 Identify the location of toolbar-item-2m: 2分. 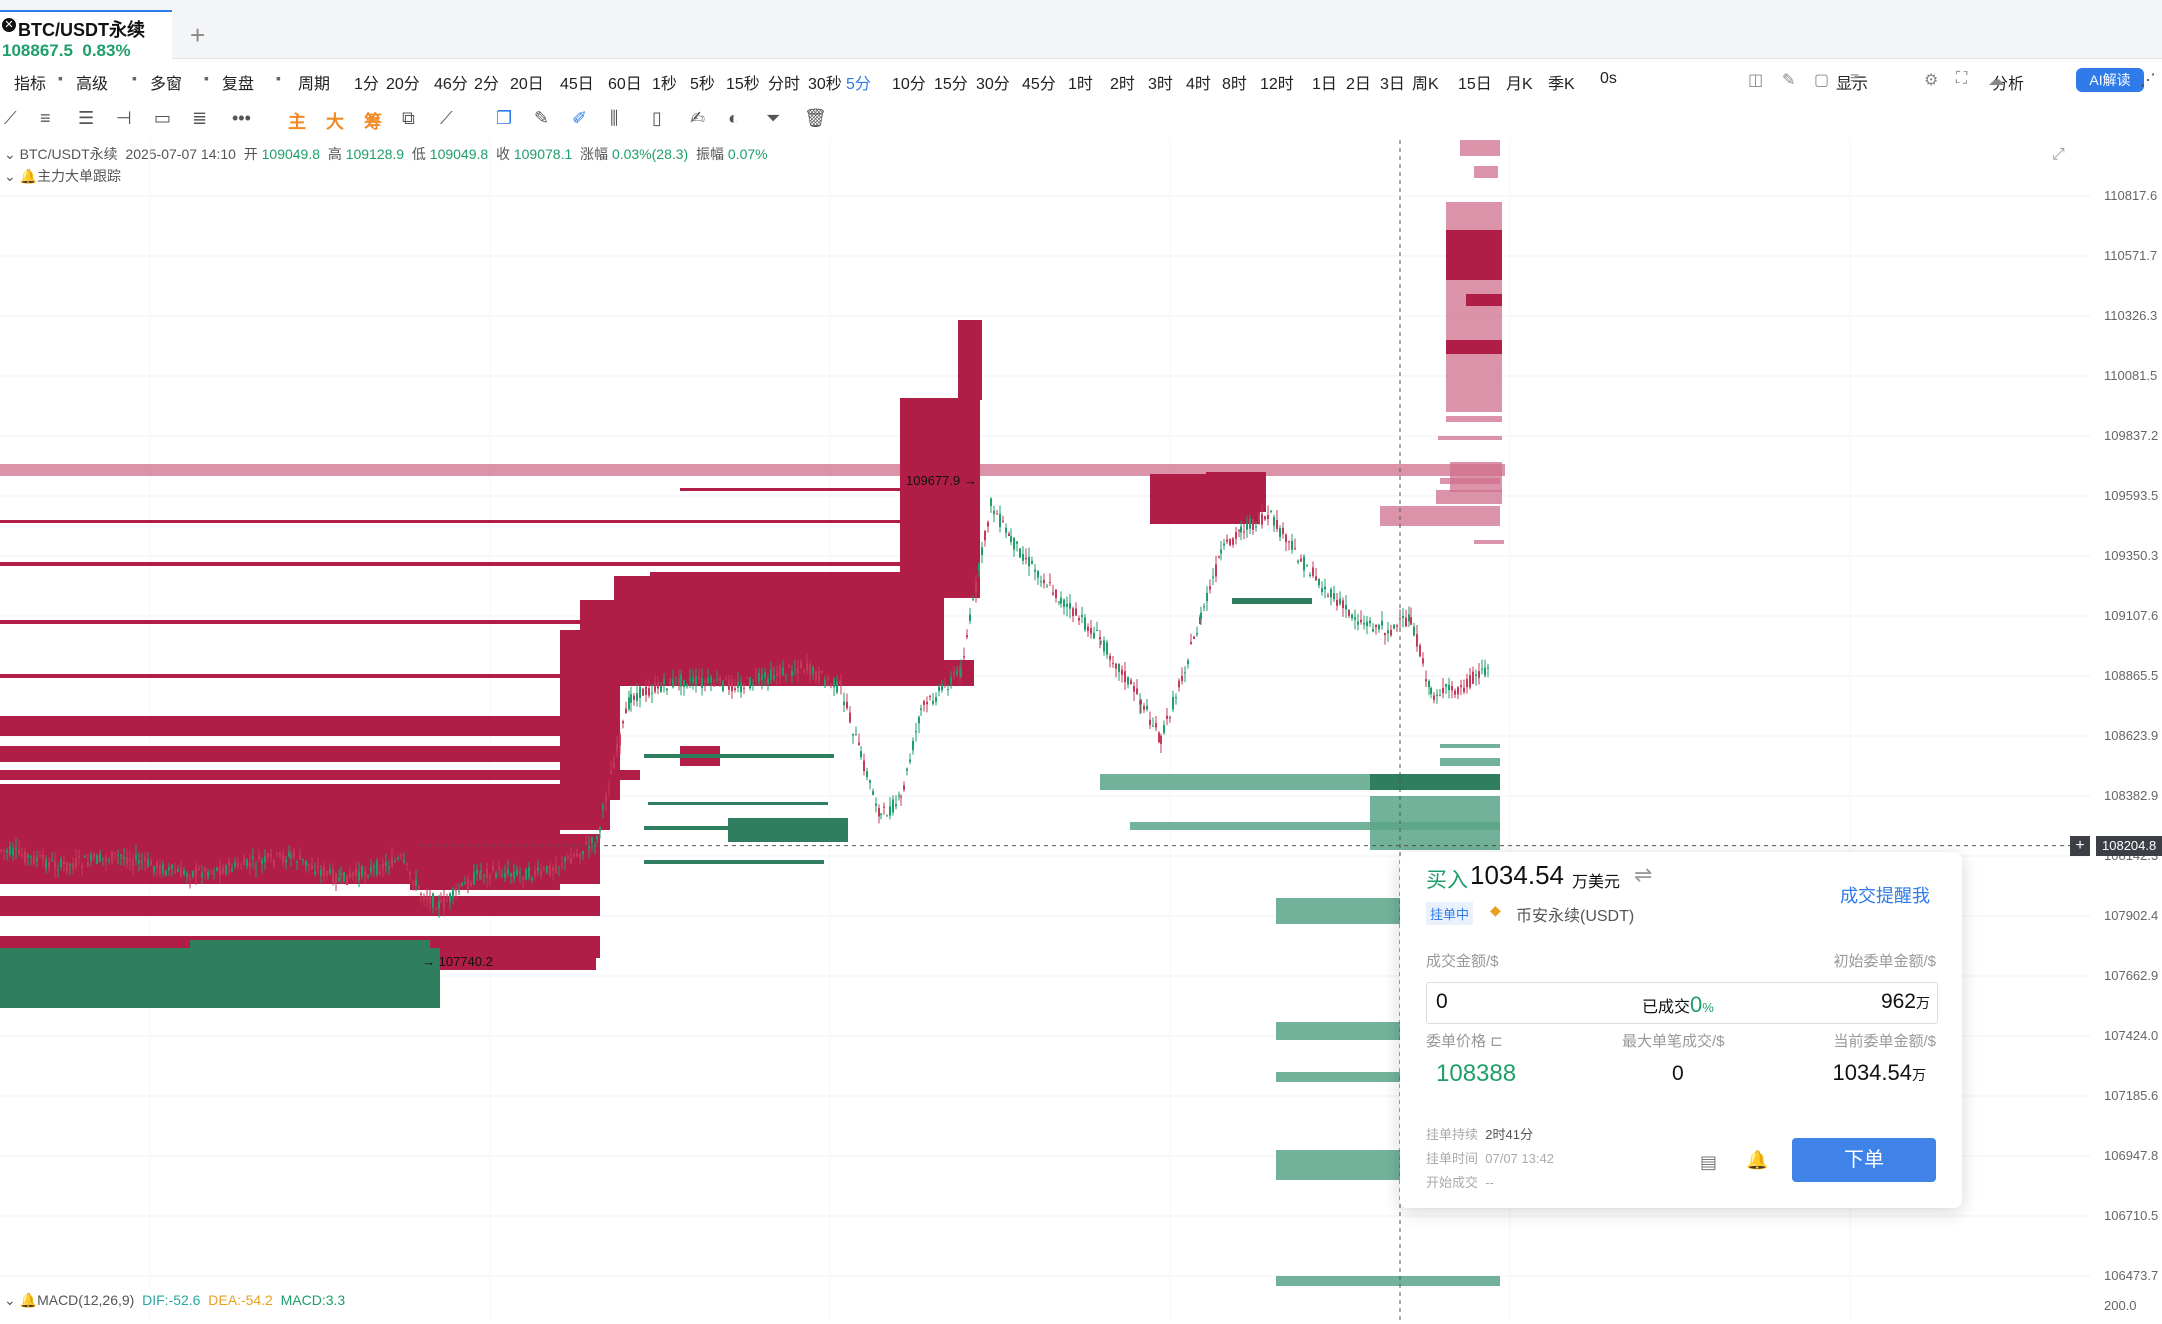
(486, 84).